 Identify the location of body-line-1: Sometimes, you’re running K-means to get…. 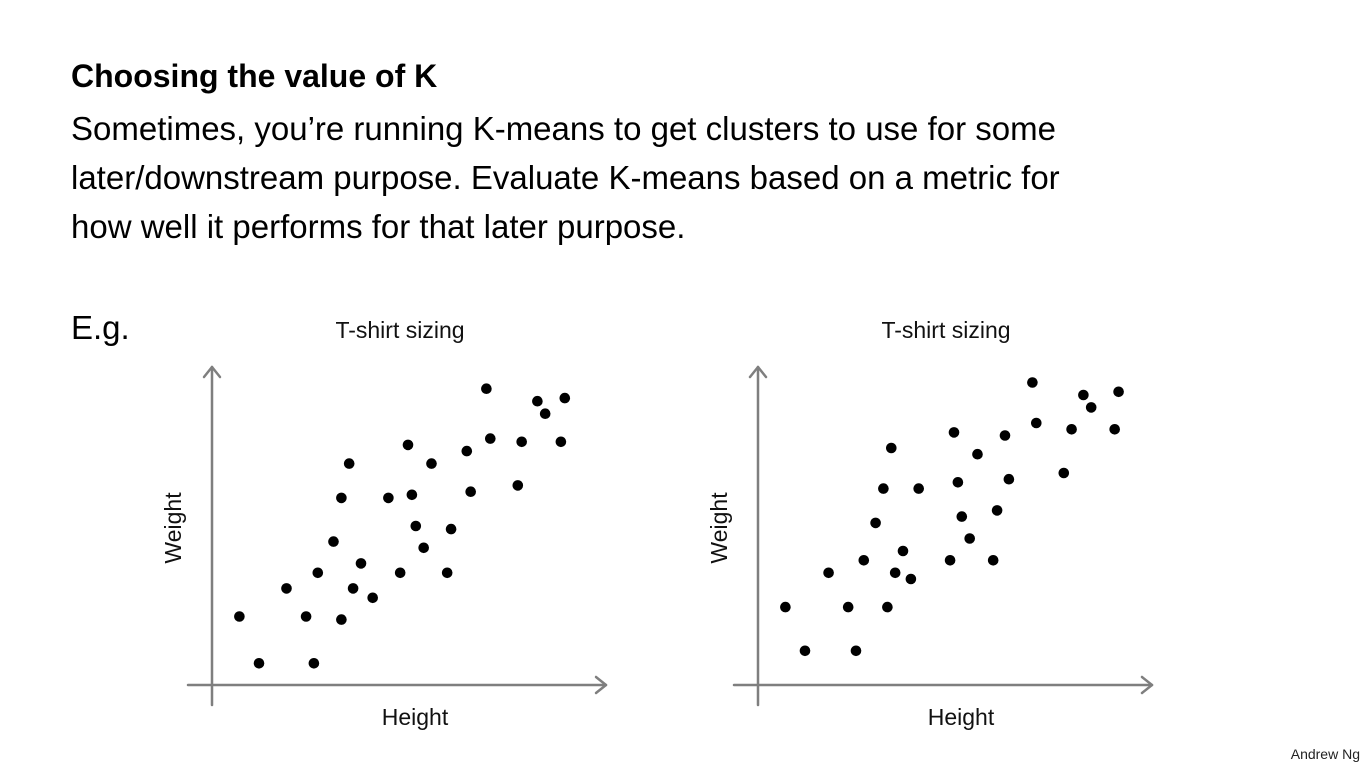
(563, 128).